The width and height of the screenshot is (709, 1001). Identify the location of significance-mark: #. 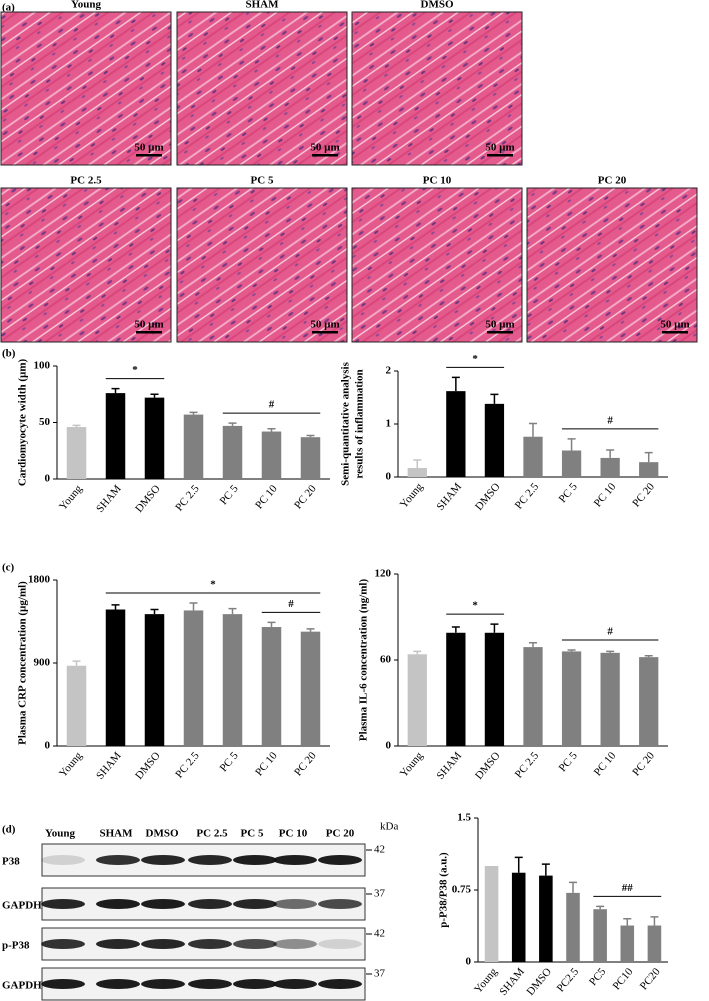
(291, 604).